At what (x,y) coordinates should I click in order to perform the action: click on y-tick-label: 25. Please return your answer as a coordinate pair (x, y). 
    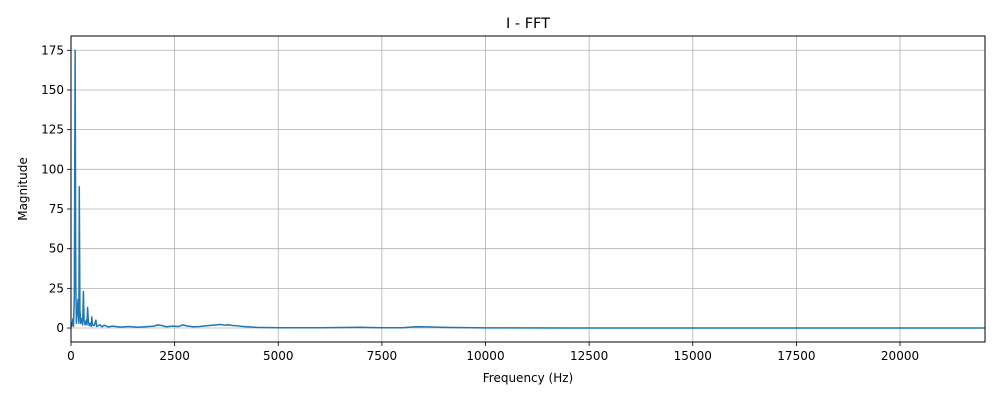
    Looking at the image, I should click on (56, 288).